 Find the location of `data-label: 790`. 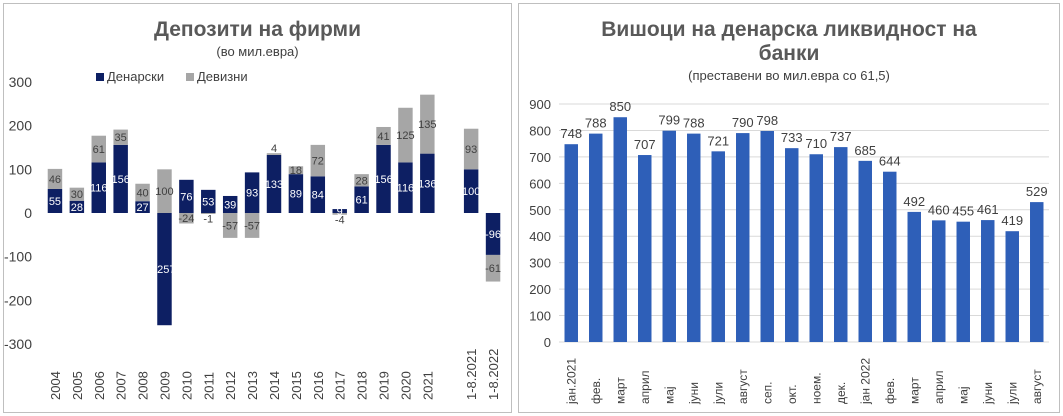

data-label: 790 is located at coordinates (743, 122).